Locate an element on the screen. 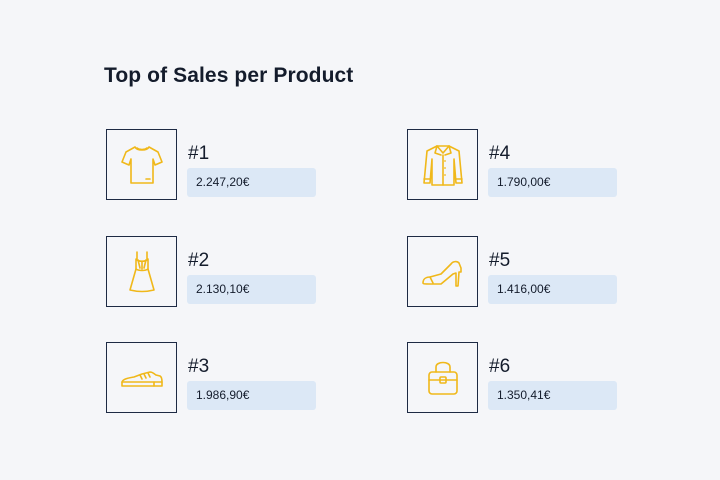 The image size is (720, 480). tshirt-icon is located at coordinates (141, 164).